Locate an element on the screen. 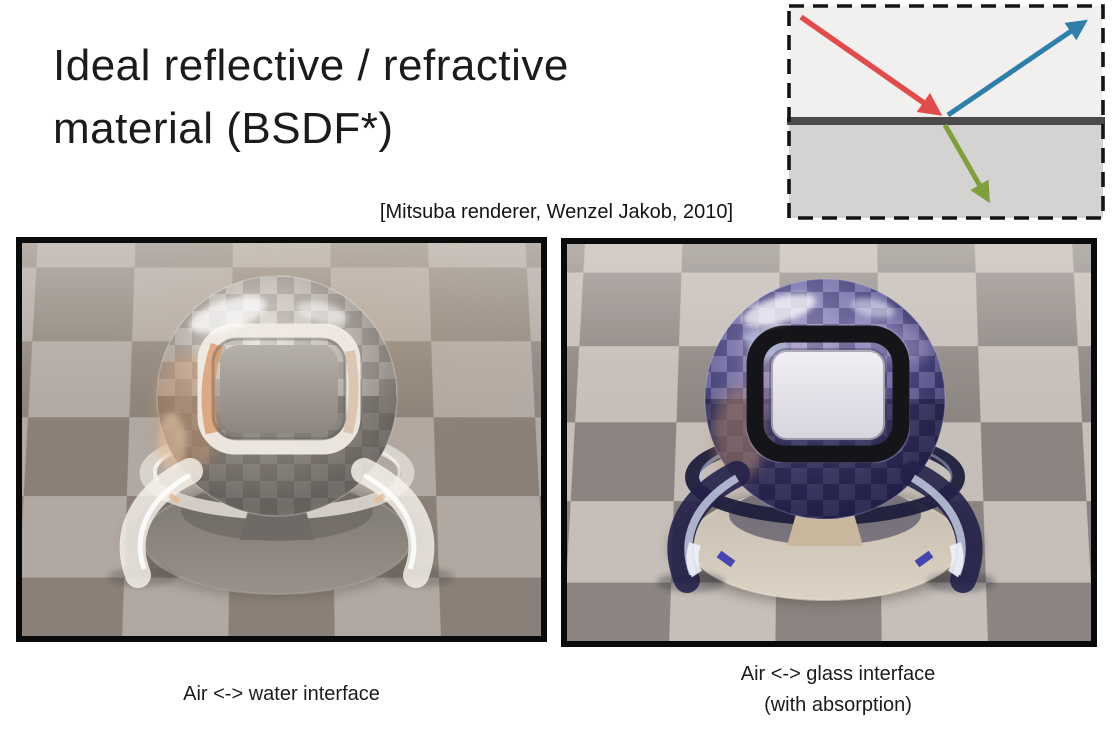  reflection-refraction-svg is located at coordinates (946, 112).